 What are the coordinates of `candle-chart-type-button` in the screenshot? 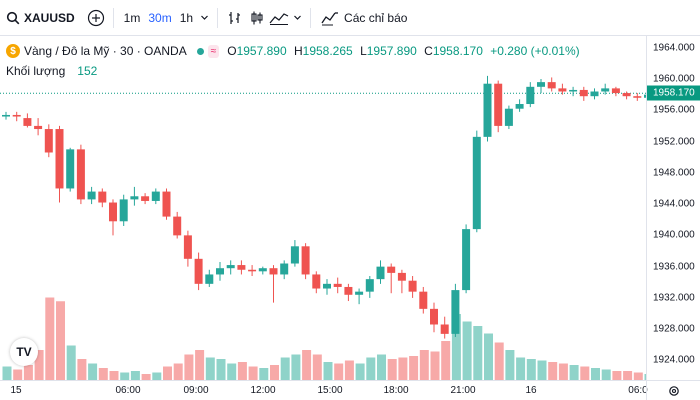 It's located at (257, 18).